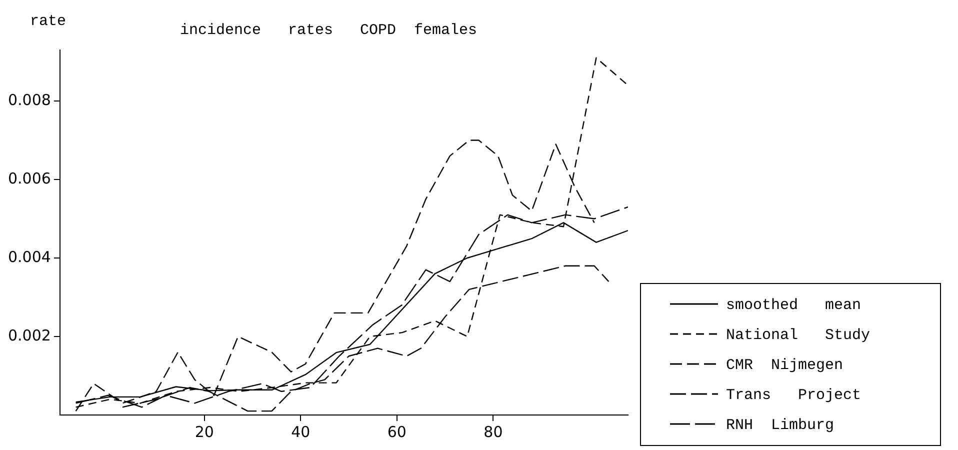  Describe the element at coordinates (493, 431) in the screenshot. I see `x-tick-label: 80` at that location.